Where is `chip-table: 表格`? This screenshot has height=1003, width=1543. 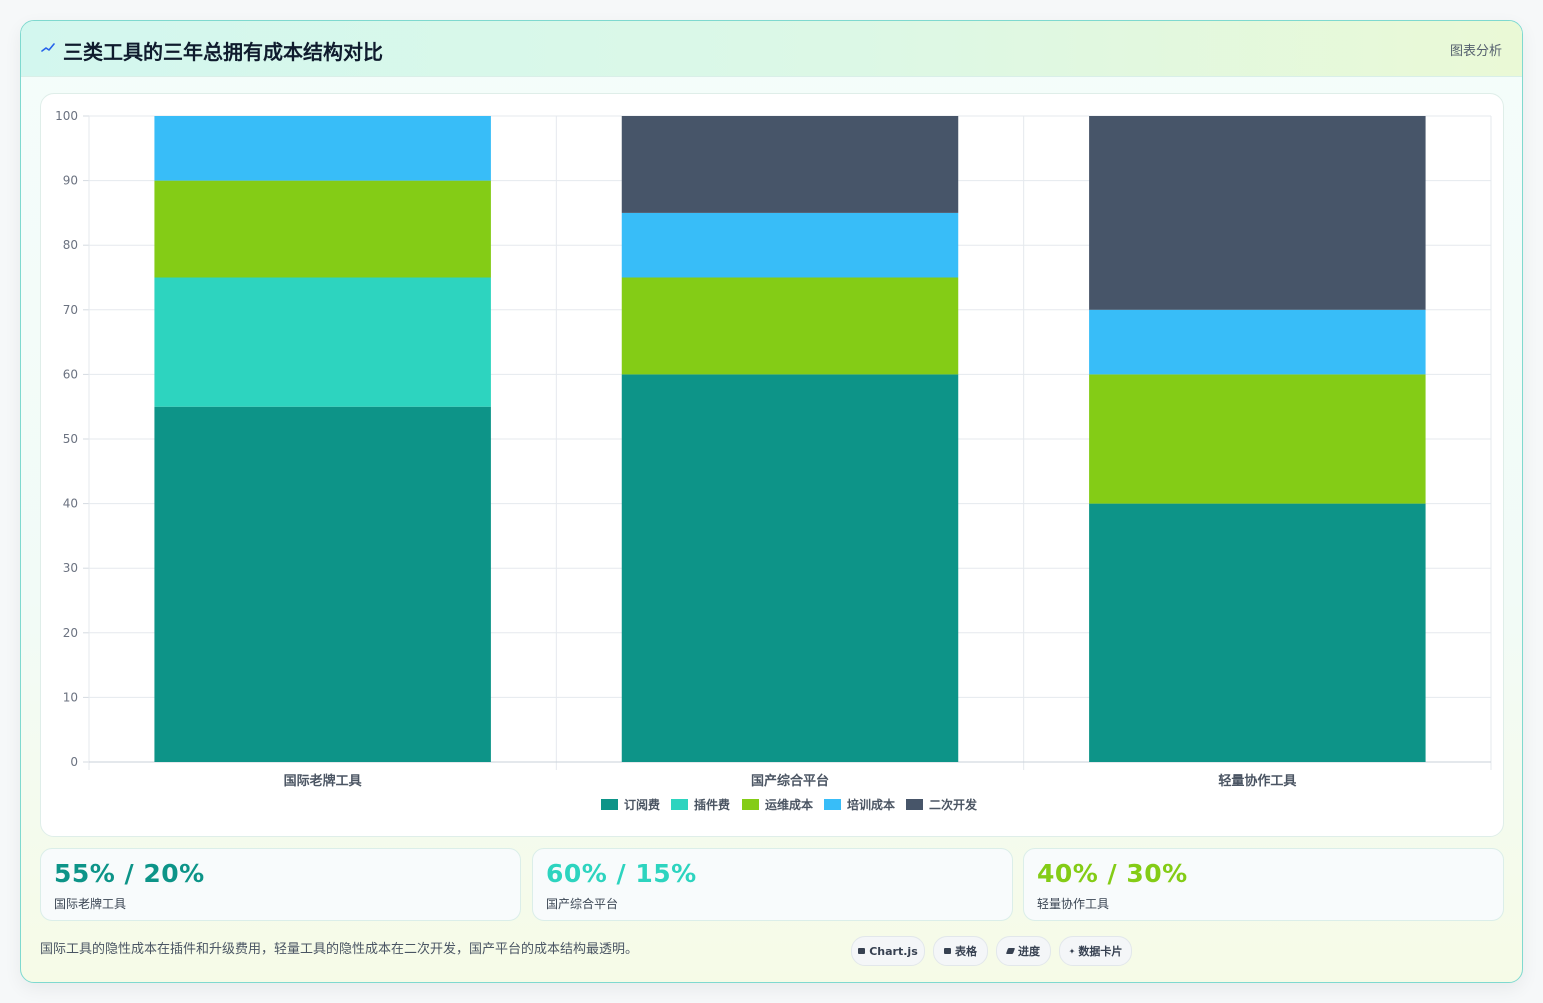
chip-table: 表格 is located at coordinates (960, 951).